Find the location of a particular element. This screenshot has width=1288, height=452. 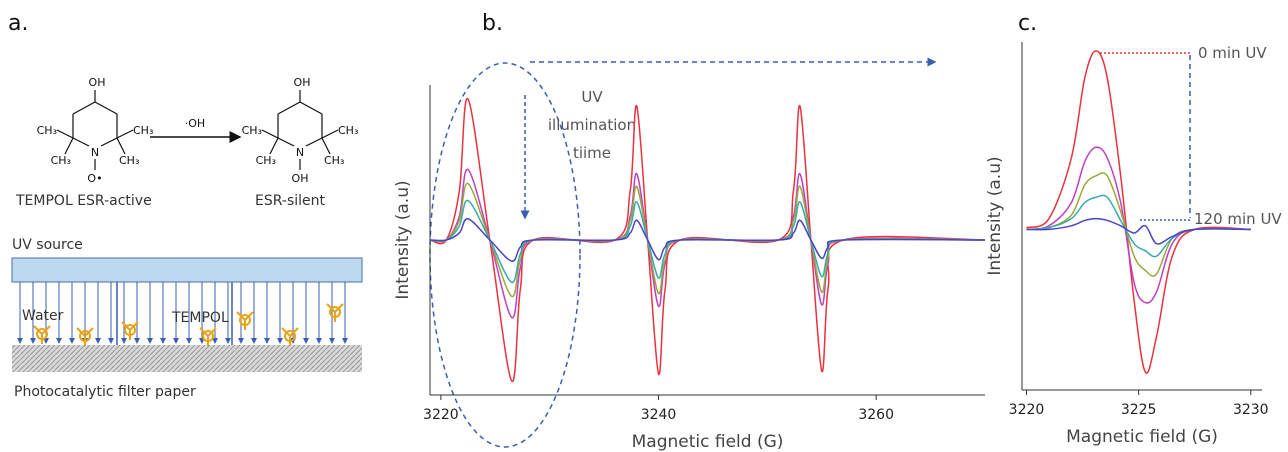

panel-label: c. is located at coordinates (1027, 23).